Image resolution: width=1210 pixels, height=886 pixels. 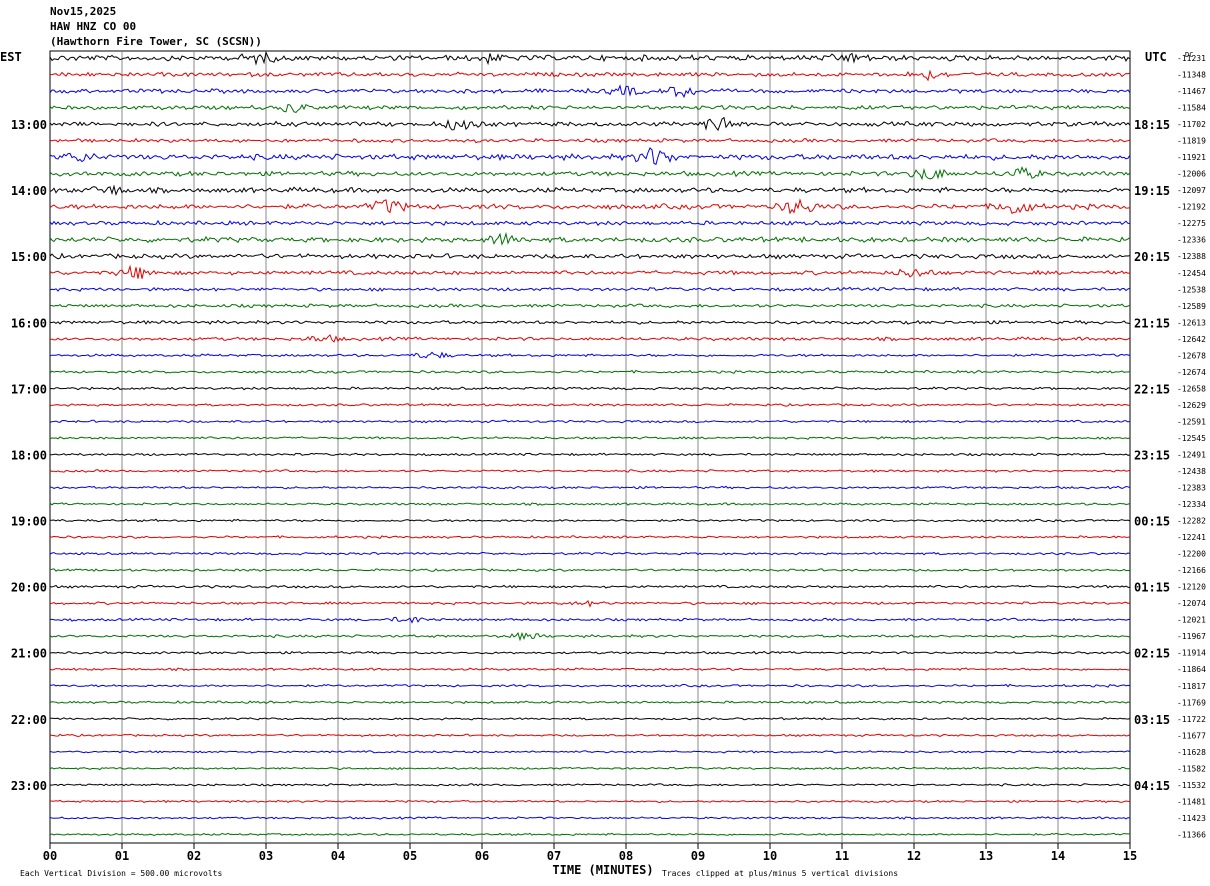 What do you see at coordinates (1191, 91) in the screenshot?
I see `dc-offset-label: -11467` at bounding box center [1191, 91].